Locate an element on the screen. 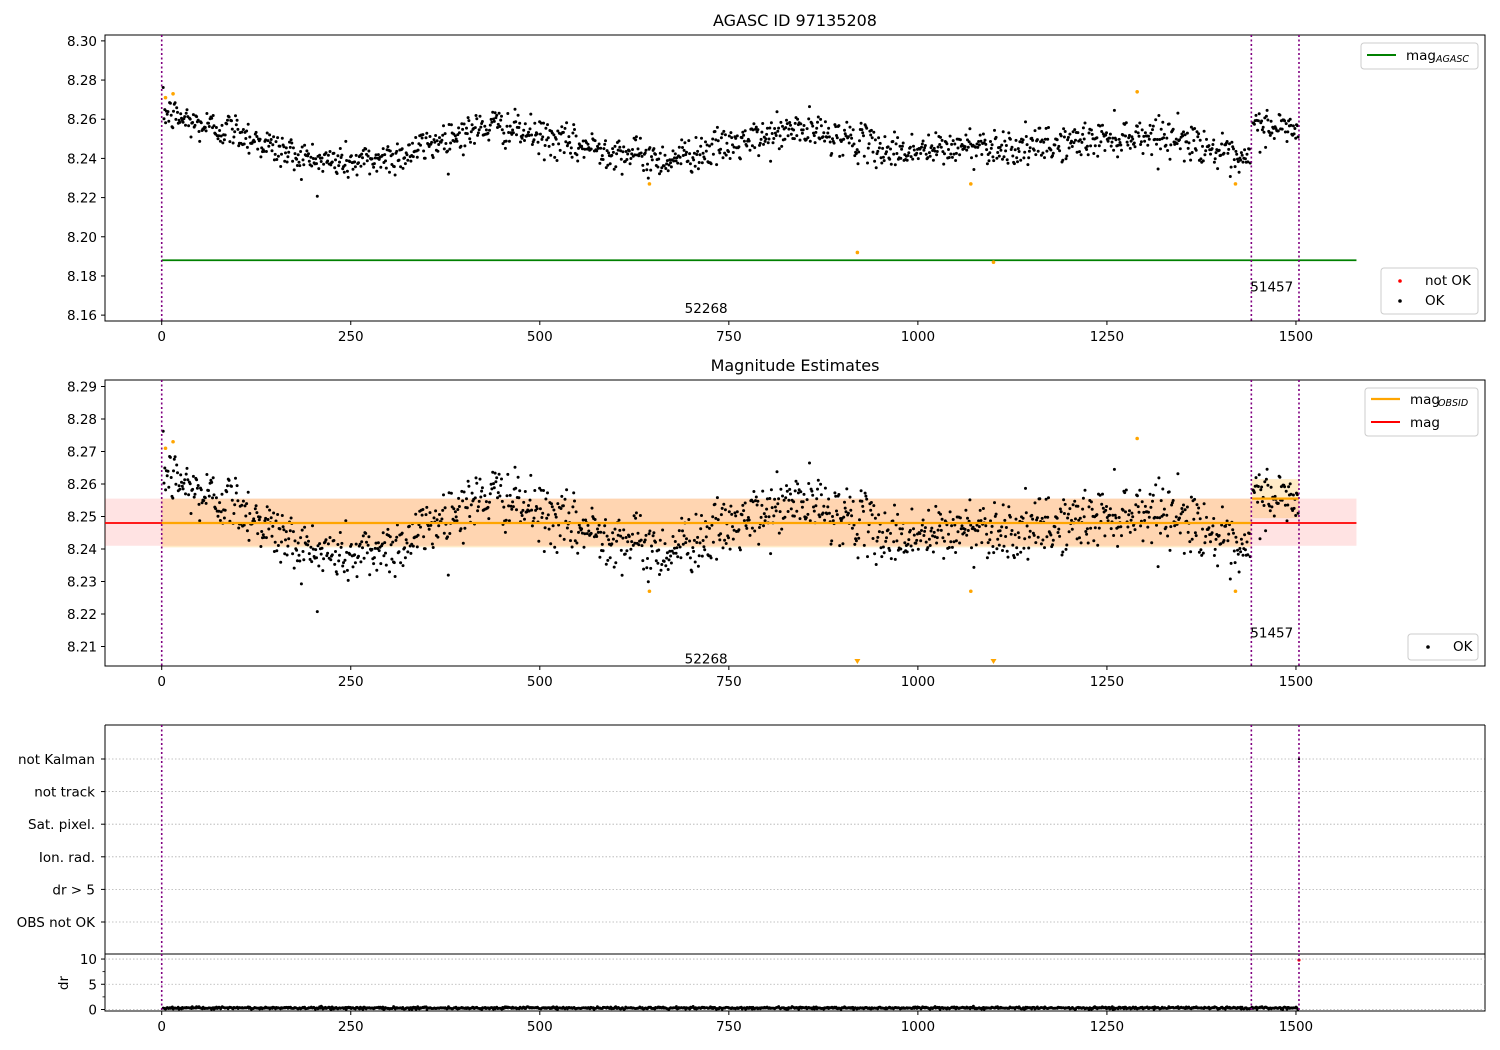  y-tick-label: 10 is located at coordinates (88, 960).